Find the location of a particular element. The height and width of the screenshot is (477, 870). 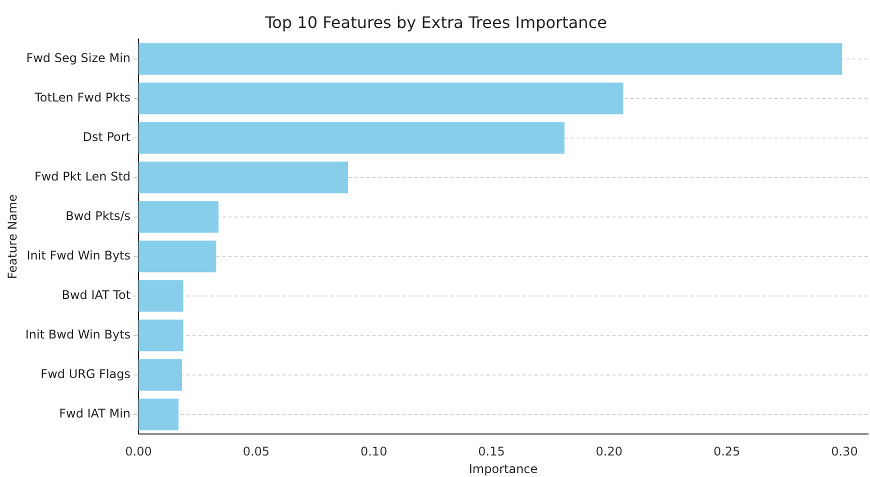

y-tick-label: Bwd IAT Tot is located at coordinates (96, 295).